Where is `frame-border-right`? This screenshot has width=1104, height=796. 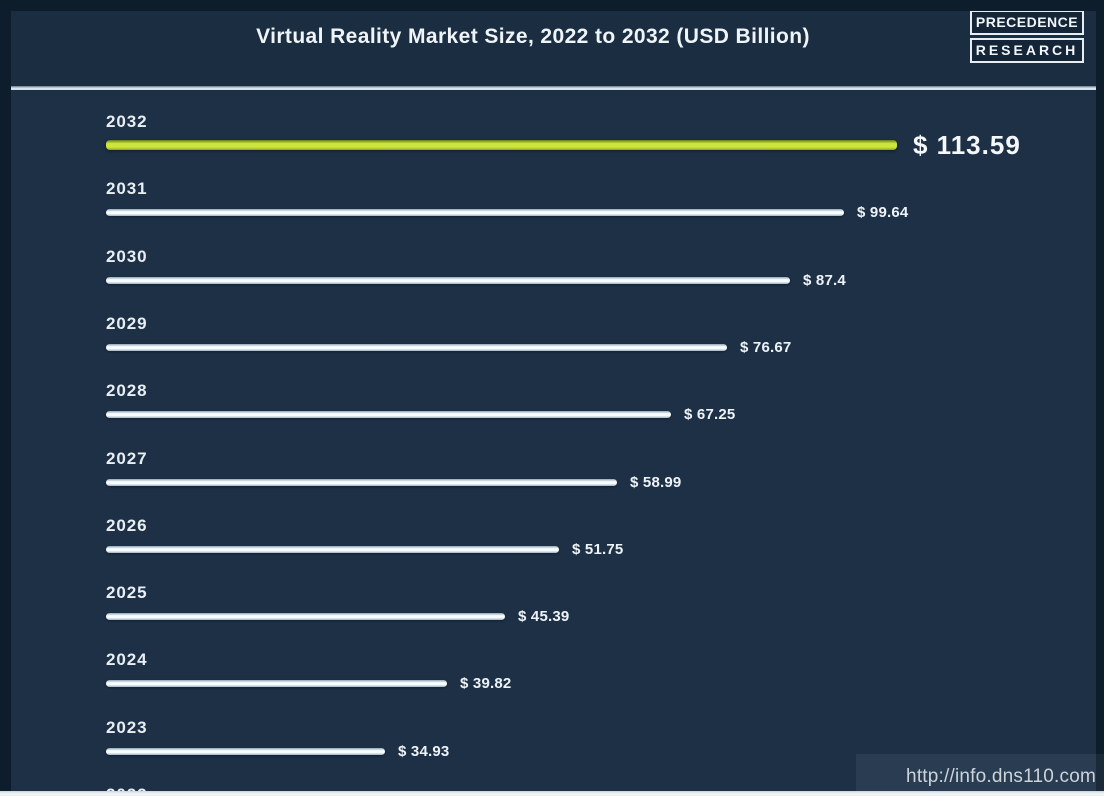
frame-border-right is located at coordinates (1100, 398).